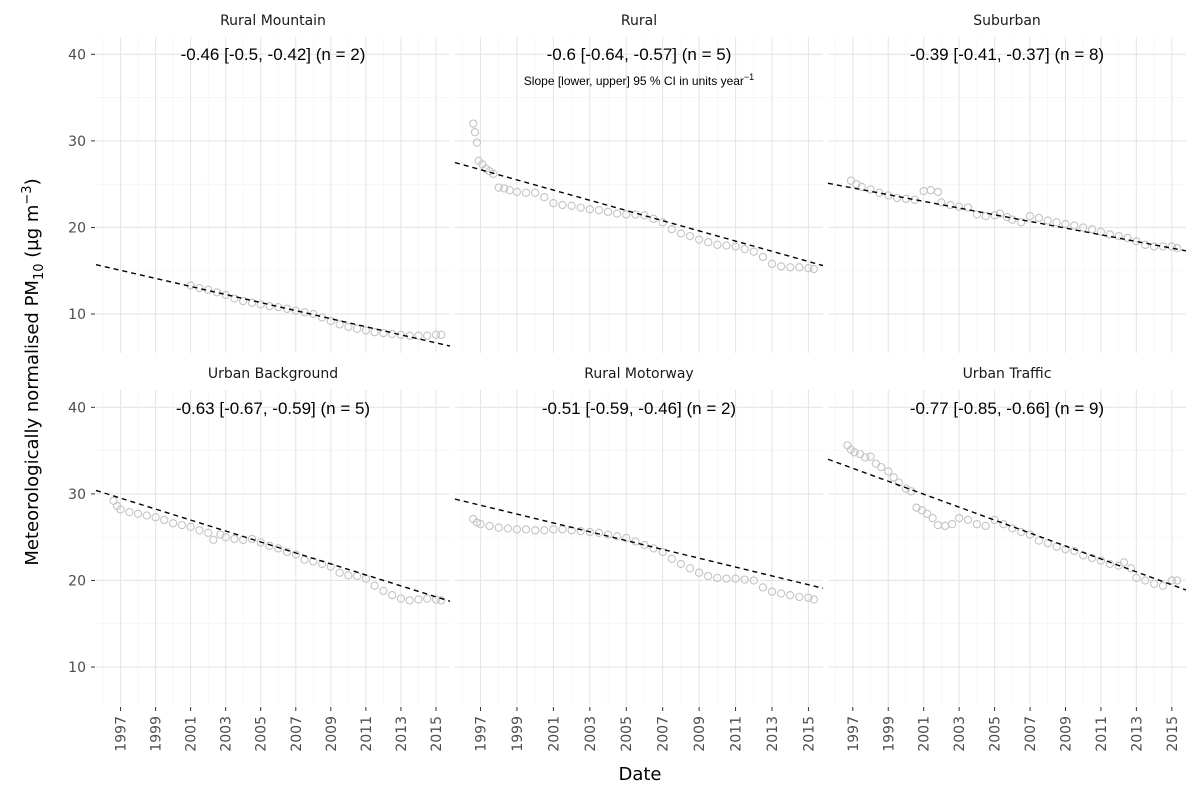 The width and height of the screenshot is (1186, 788). Describe the element at coordinates (554, 734) in the screenshot. I see `x-tick-label: 2001` at that location.